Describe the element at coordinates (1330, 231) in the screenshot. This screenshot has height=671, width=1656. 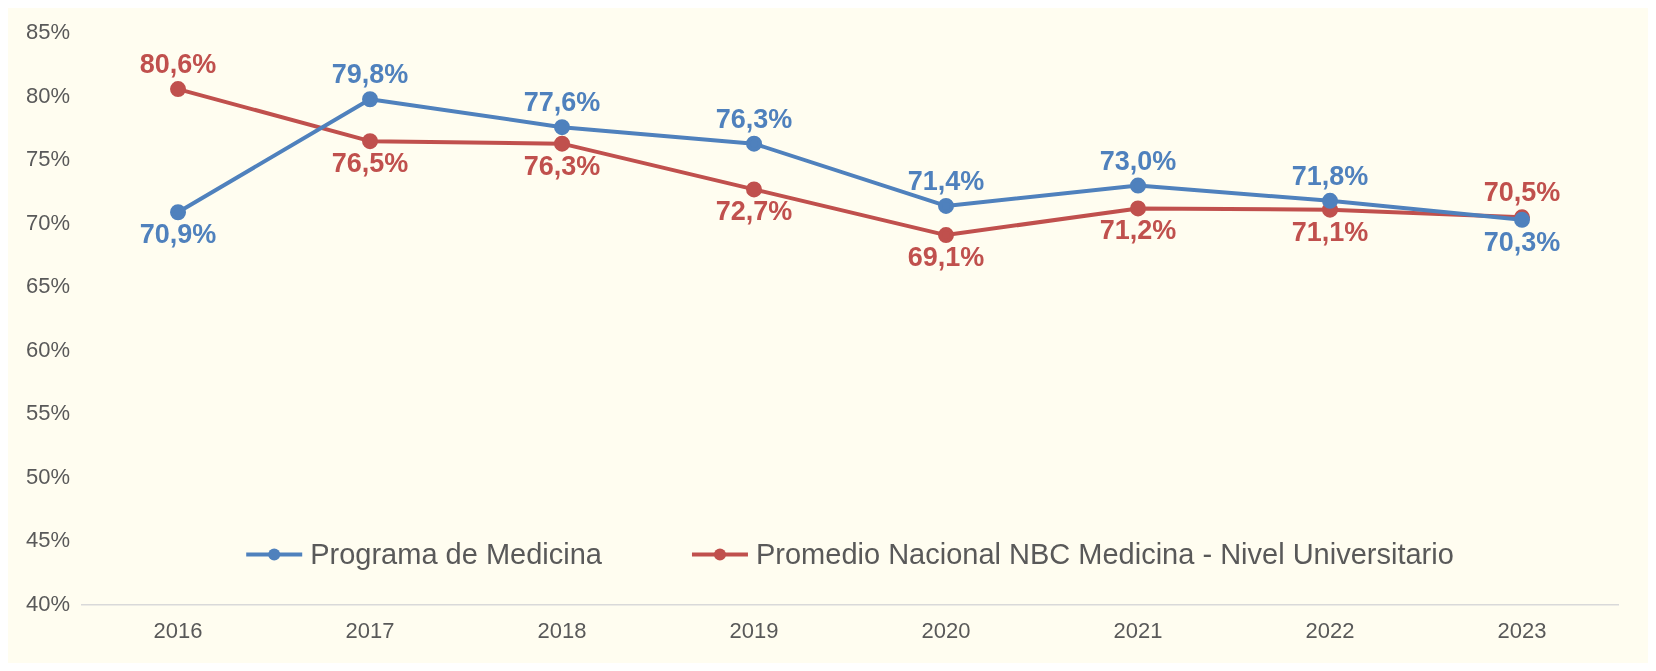
I see `data-label: 71,1%` at that location.